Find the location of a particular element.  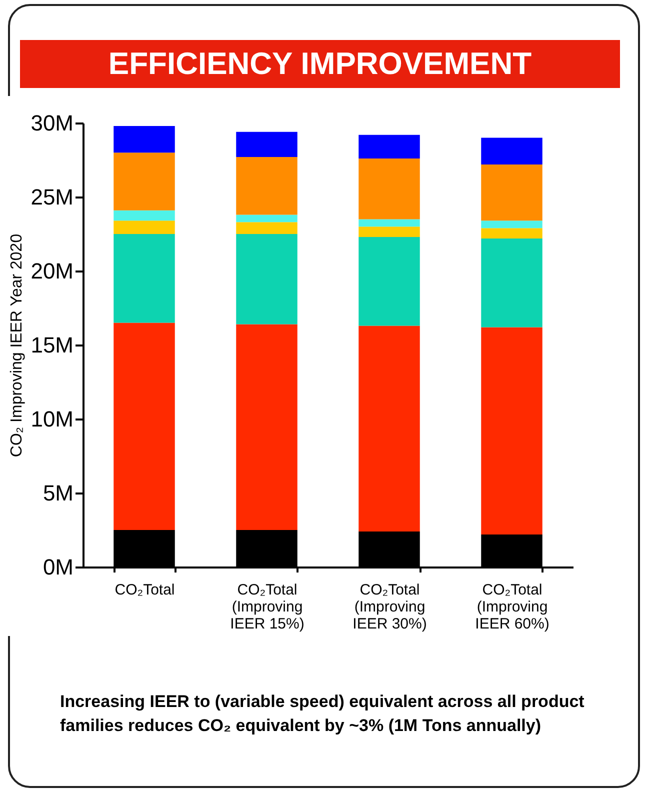

x-tick-label: CO₂Total (Improving IEER 30%) is located at coordinates (389, 607).